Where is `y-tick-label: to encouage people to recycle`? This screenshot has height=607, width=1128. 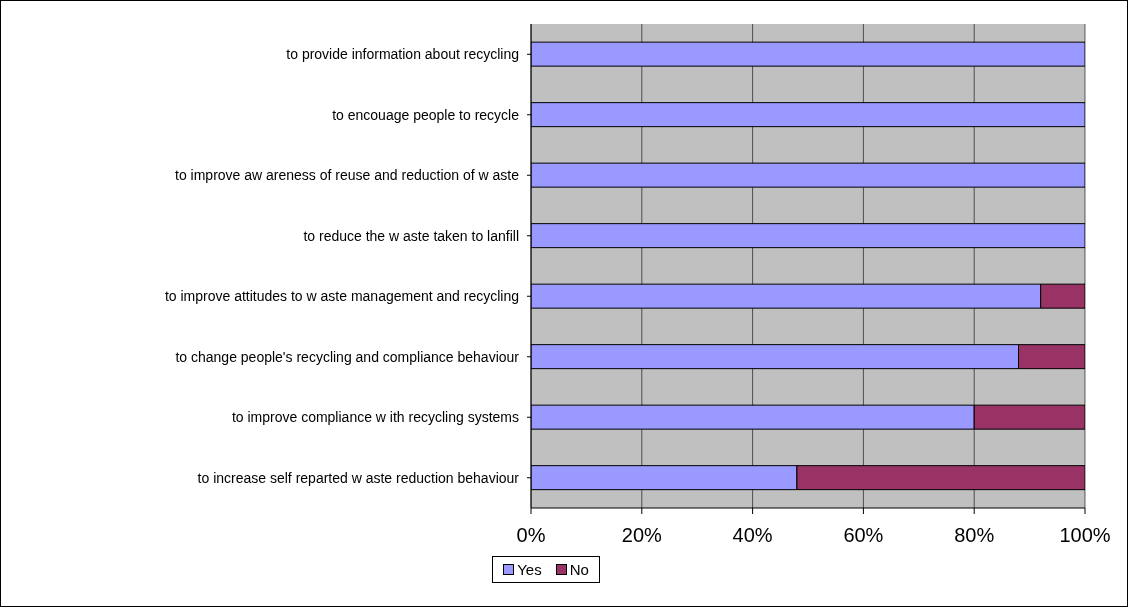
y-tick-label: to encouage people to recycle is located at coordinates (426, 114).